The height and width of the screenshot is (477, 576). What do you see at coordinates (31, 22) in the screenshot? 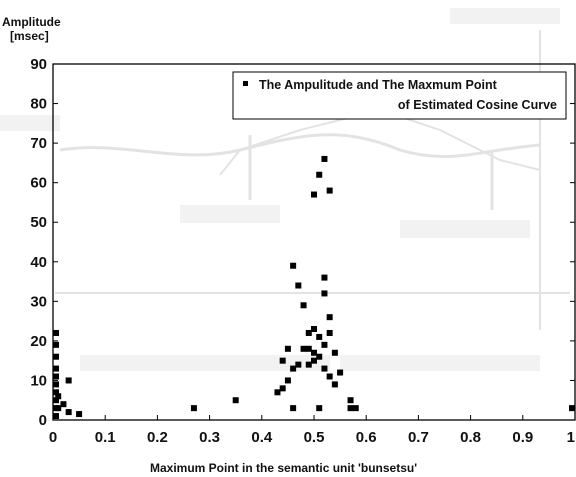
I see `y-axis-title-line1: Amplitude` at bounding box center [31, 22].